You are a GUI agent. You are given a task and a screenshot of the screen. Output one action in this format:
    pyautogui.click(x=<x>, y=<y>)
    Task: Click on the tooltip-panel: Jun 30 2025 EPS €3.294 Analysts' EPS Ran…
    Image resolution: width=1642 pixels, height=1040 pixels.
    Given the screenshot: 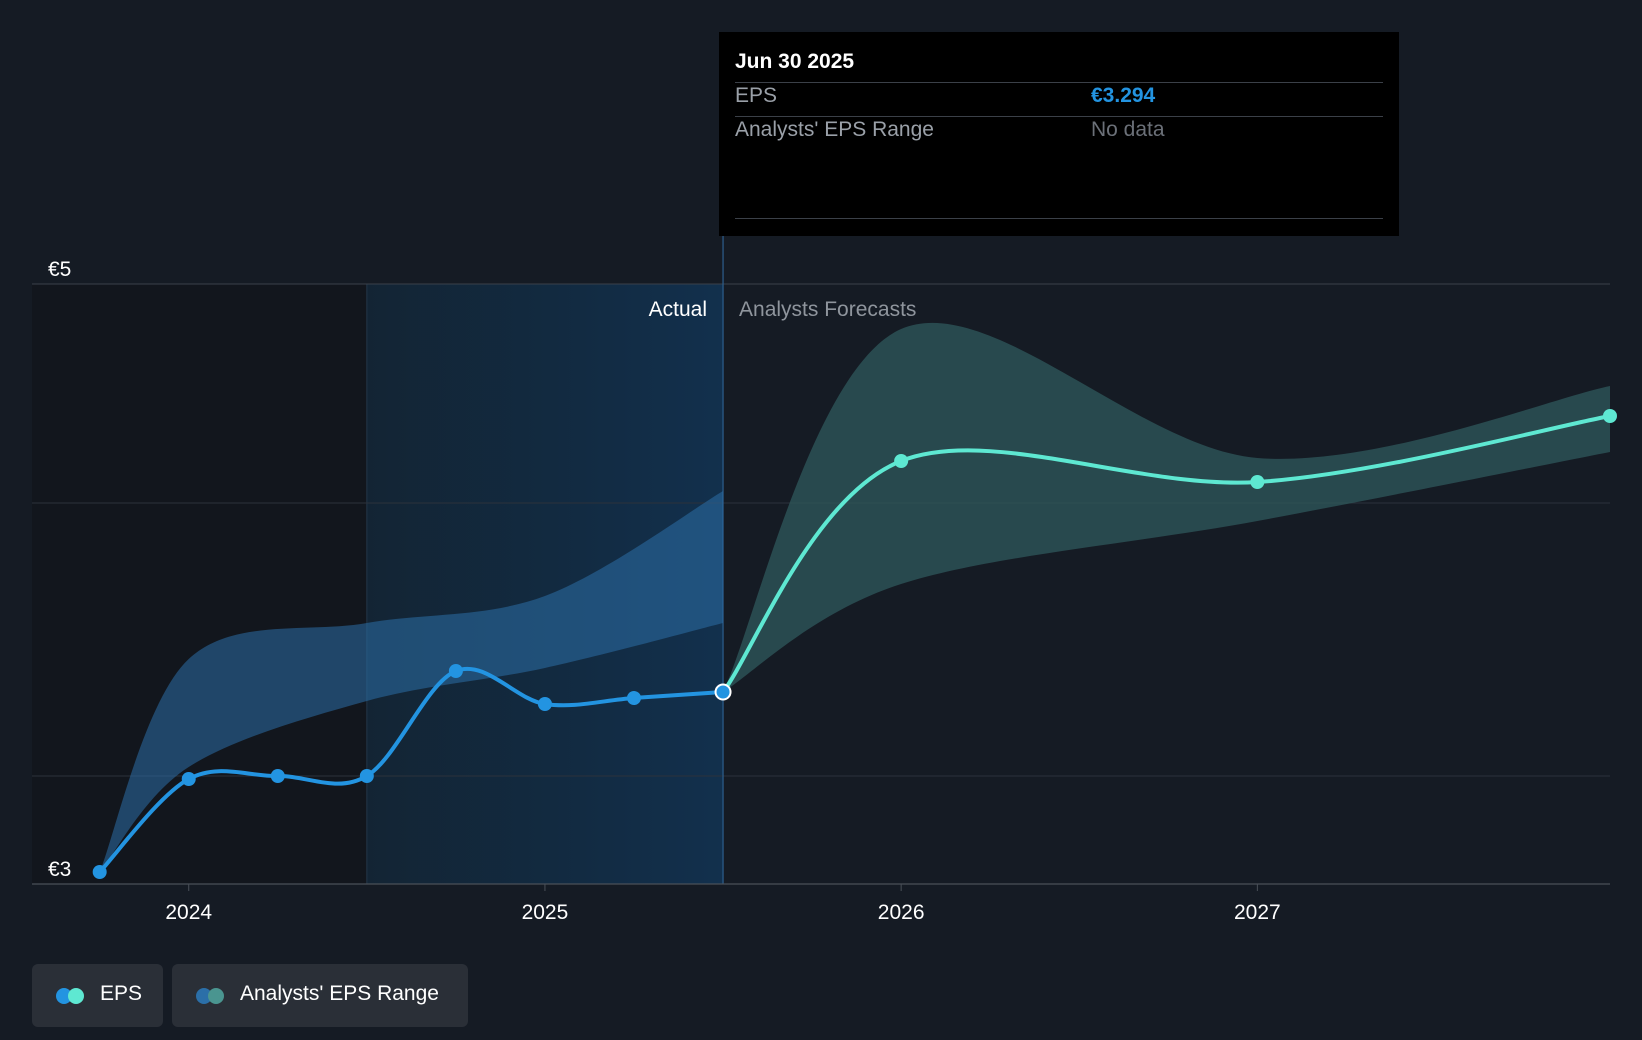 What is the action you would take?
    pyautogui.click(x=1059, y=134)
    